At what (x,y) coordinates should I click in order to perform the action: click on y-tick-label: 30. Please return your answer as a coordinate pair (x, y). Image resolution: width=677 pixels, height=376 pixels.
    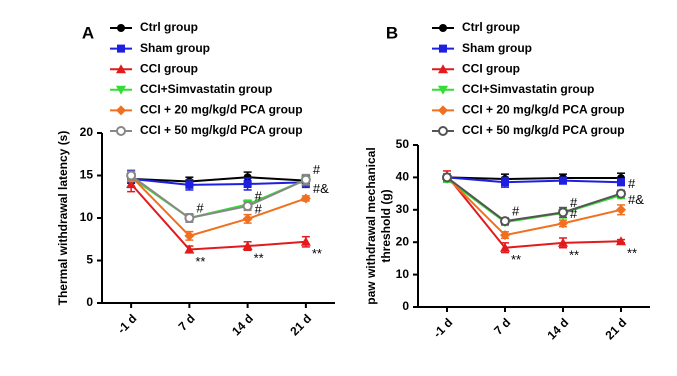
    Looking at the image, I should click on (403, 209).